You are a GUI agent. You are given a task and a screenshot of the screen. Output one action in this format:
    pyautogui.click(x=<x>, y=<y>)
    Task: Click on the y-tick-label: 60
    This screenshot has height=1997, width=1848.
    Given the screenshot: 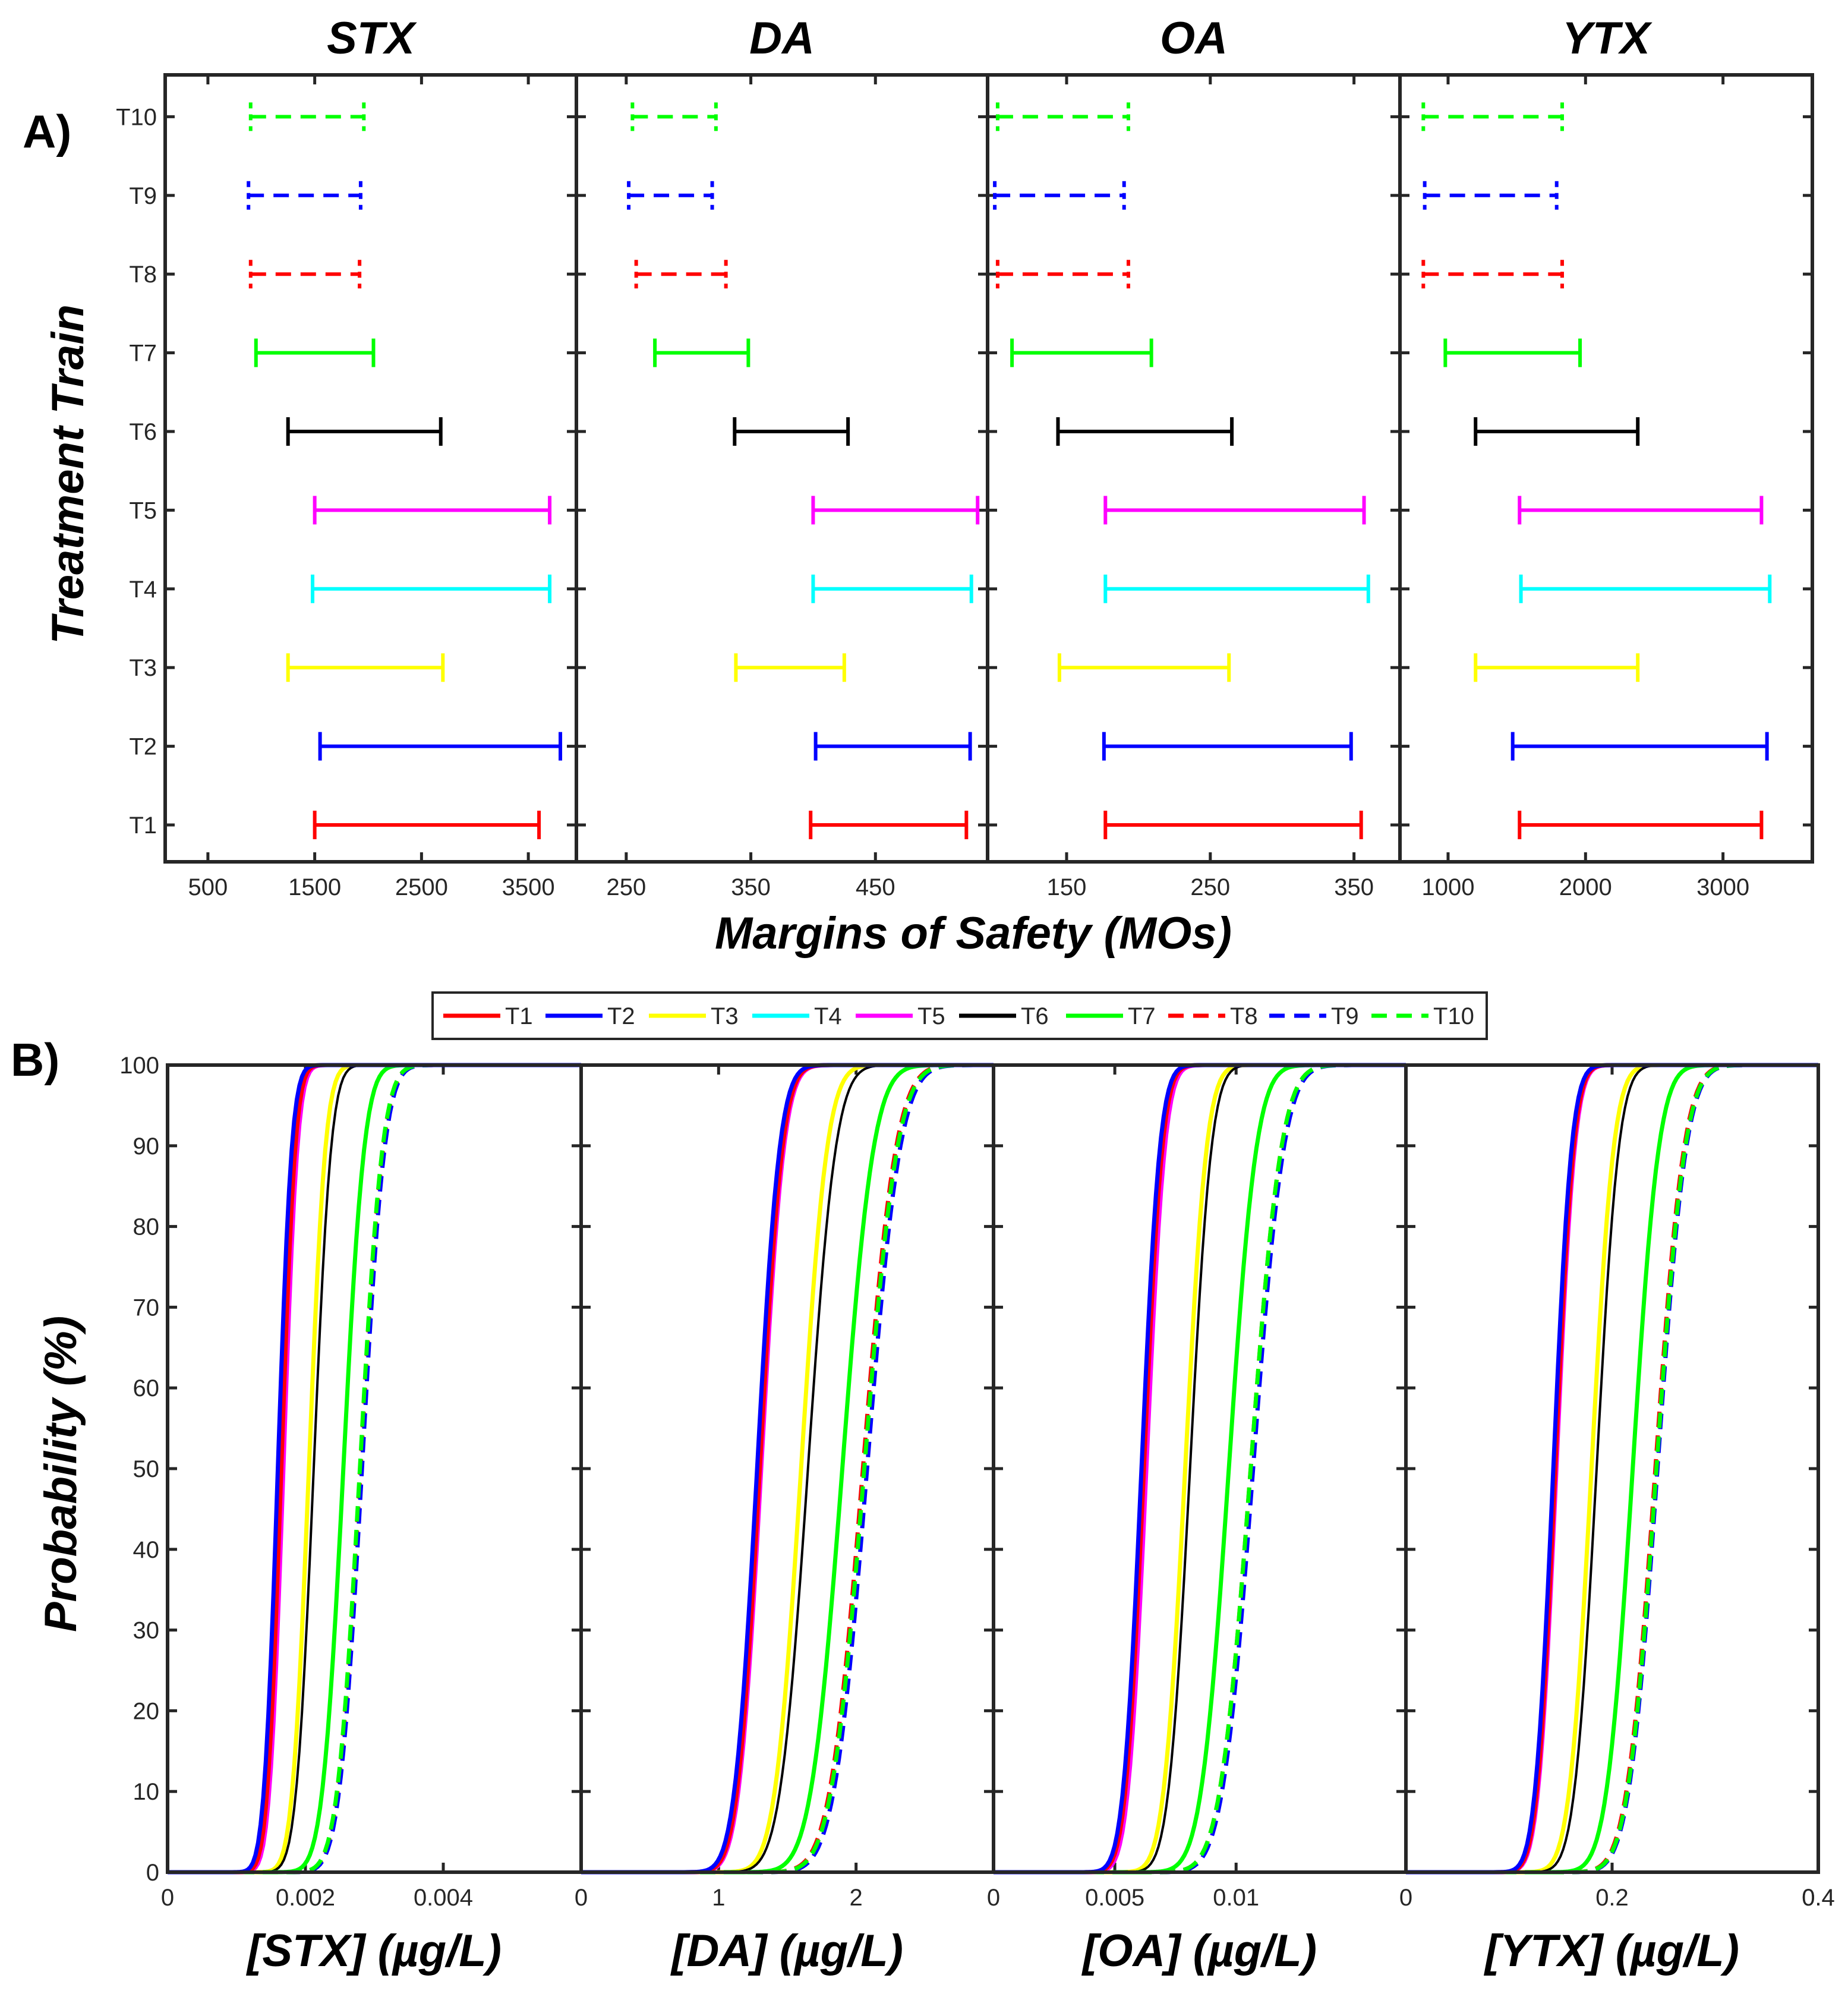 What is the action you would take?
    pyautogui.click(x=146, y=1388)
    